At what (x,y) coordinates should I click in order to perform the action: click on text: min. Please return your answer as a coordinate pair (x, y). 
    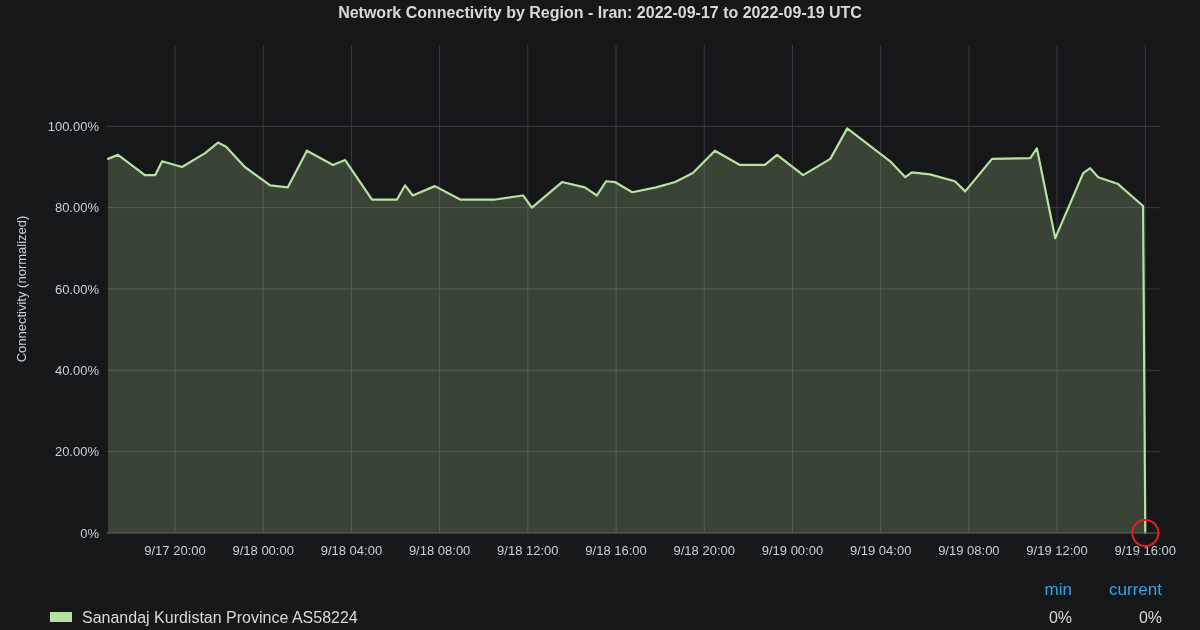
    Looking at the image, I should click on (1058, 589).